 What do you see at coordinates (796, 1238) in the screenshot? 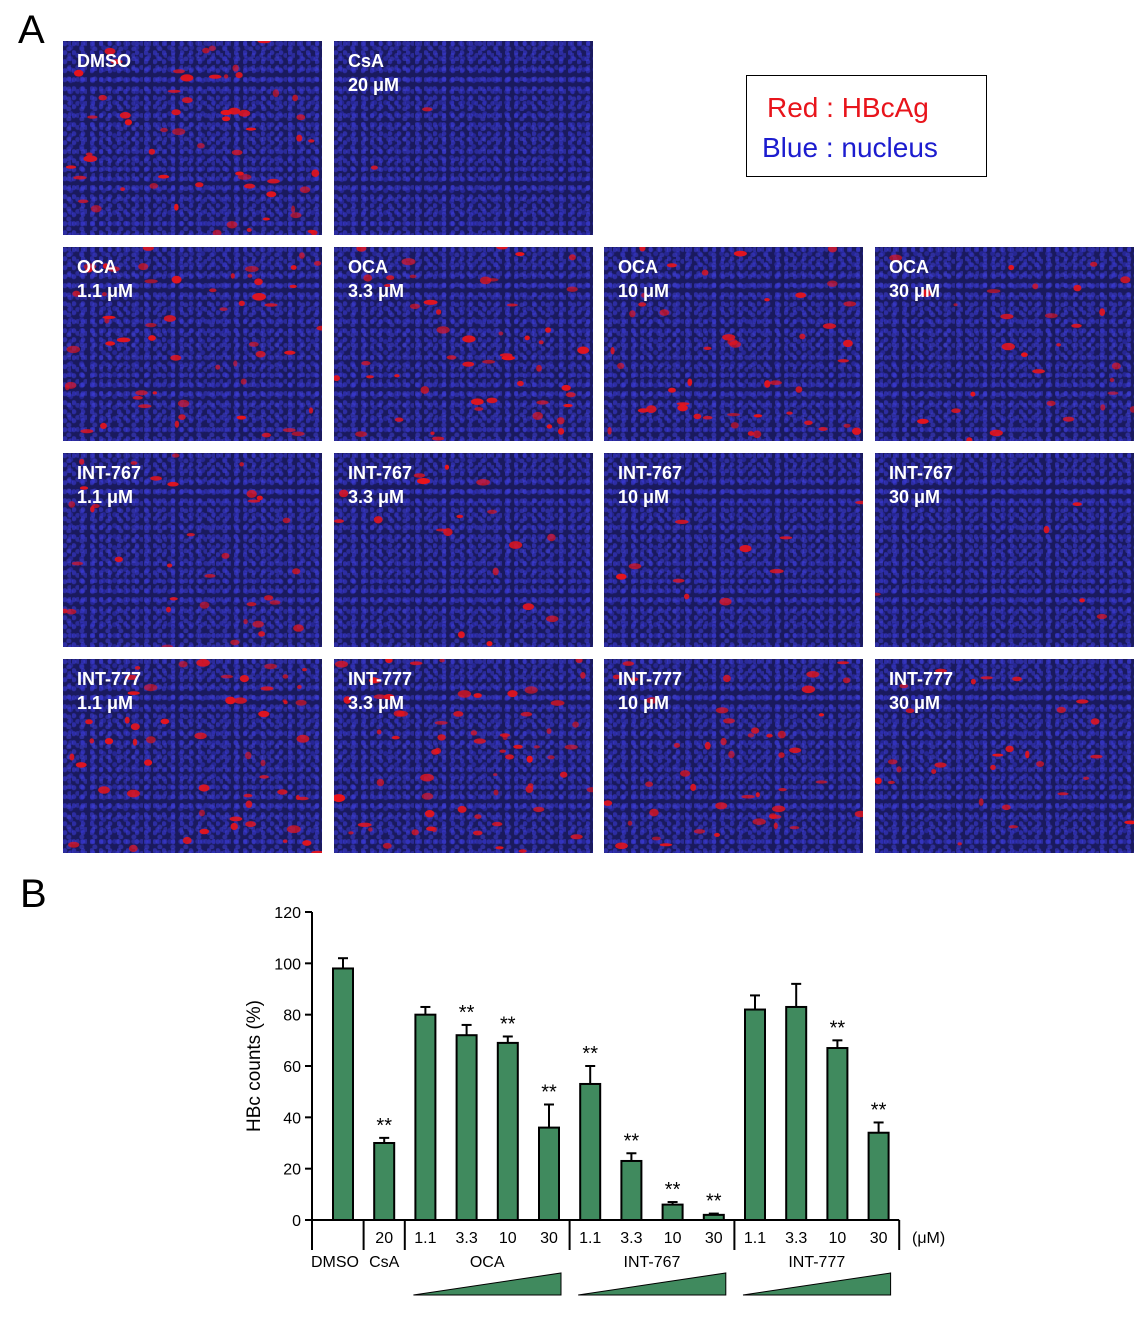
I see `dose-label: 3.3` at bounding box center [796, 1238].